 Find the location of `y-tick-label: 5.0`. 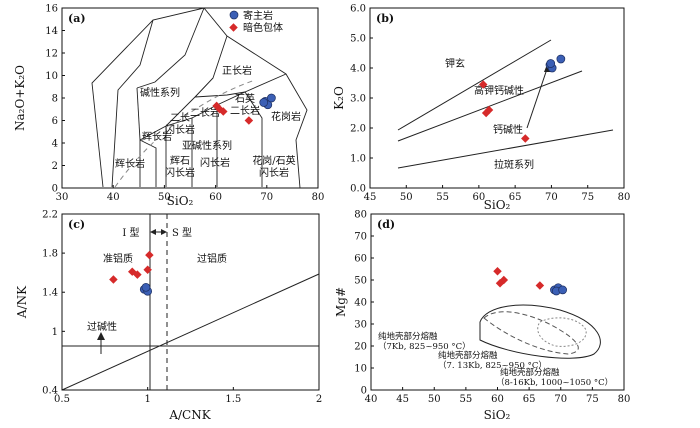

y-tick-label: 5.0 is located at coordinates (358, 39).